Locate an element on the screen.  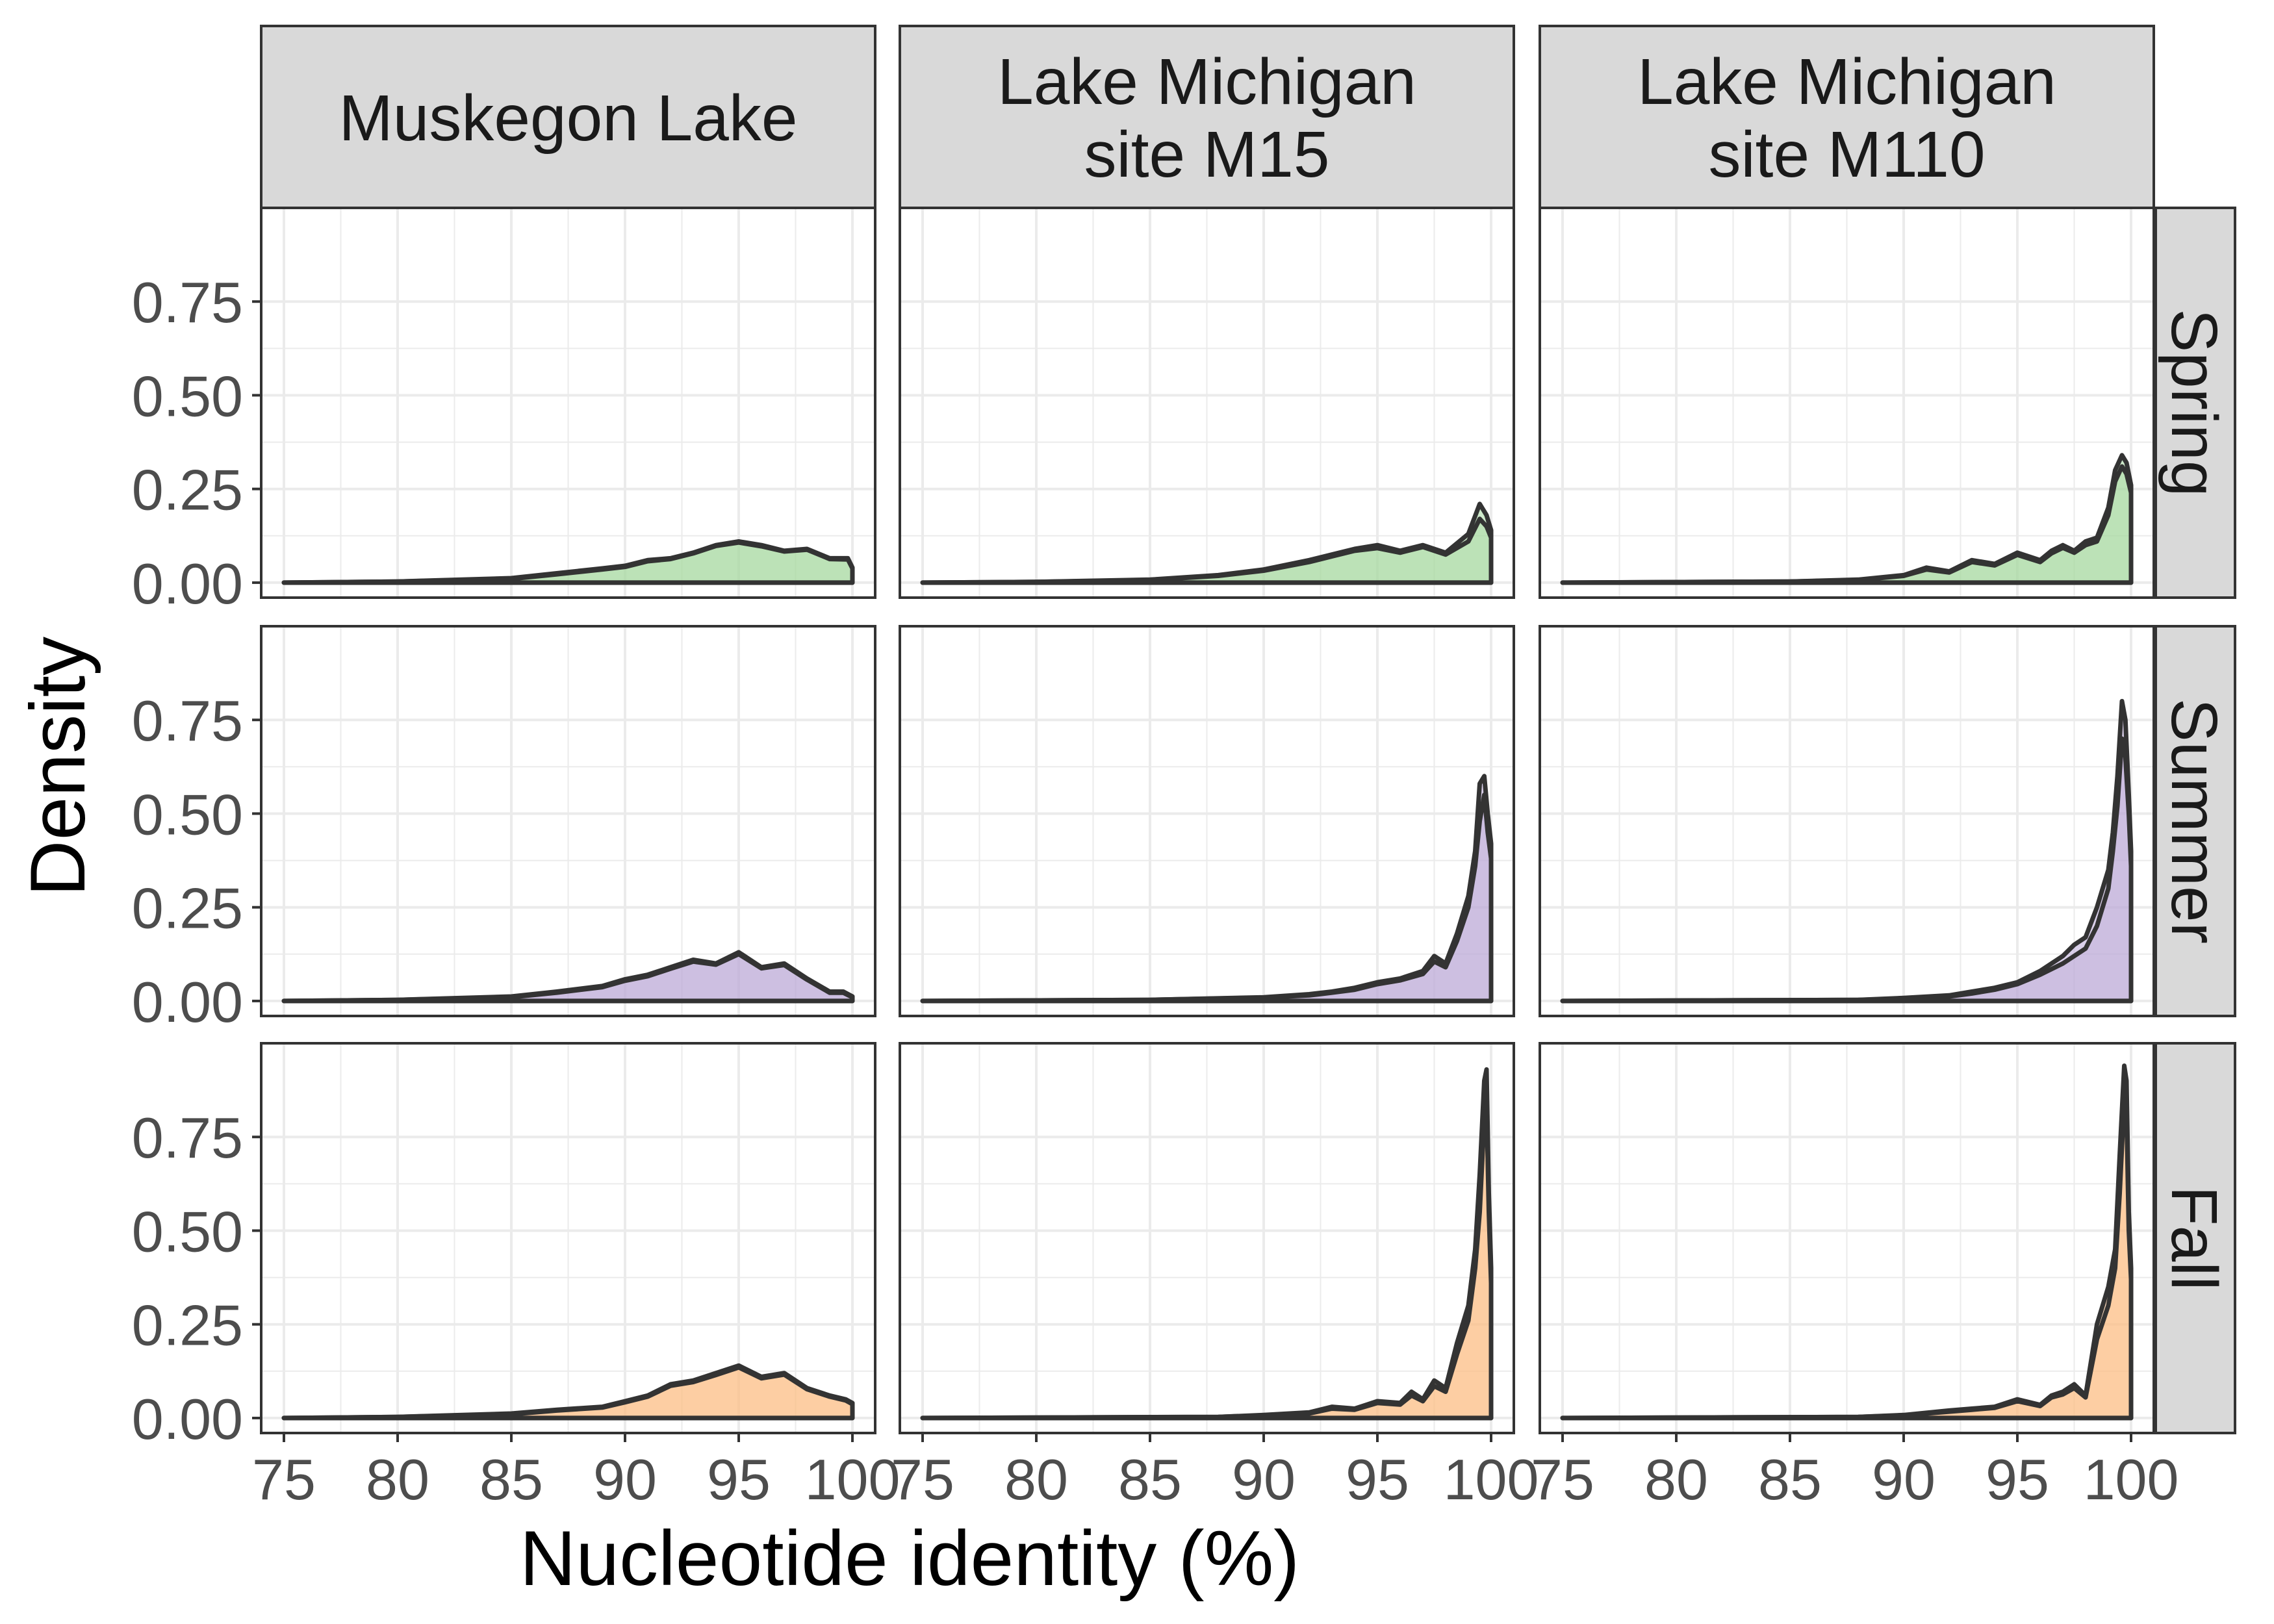
x-axis-title: Nucleotide identity (%) is located at coordinates (910, 1558).